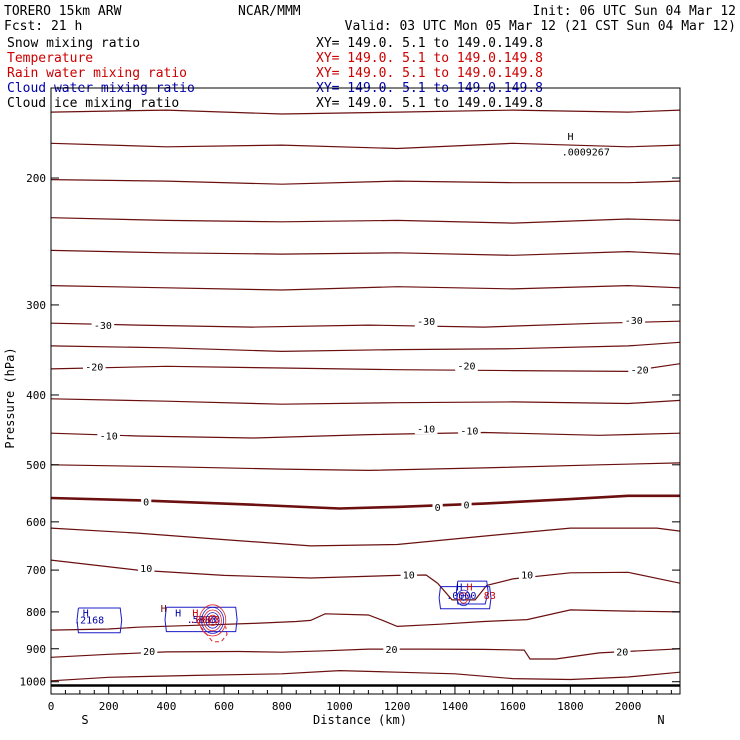 The height and width of the screenshot is (740, 740). What do you see at coordinates (10, 397) in the screenshot?
I see `y-axis-label: Pressure (hPa)` at bounding box center [10, 397].